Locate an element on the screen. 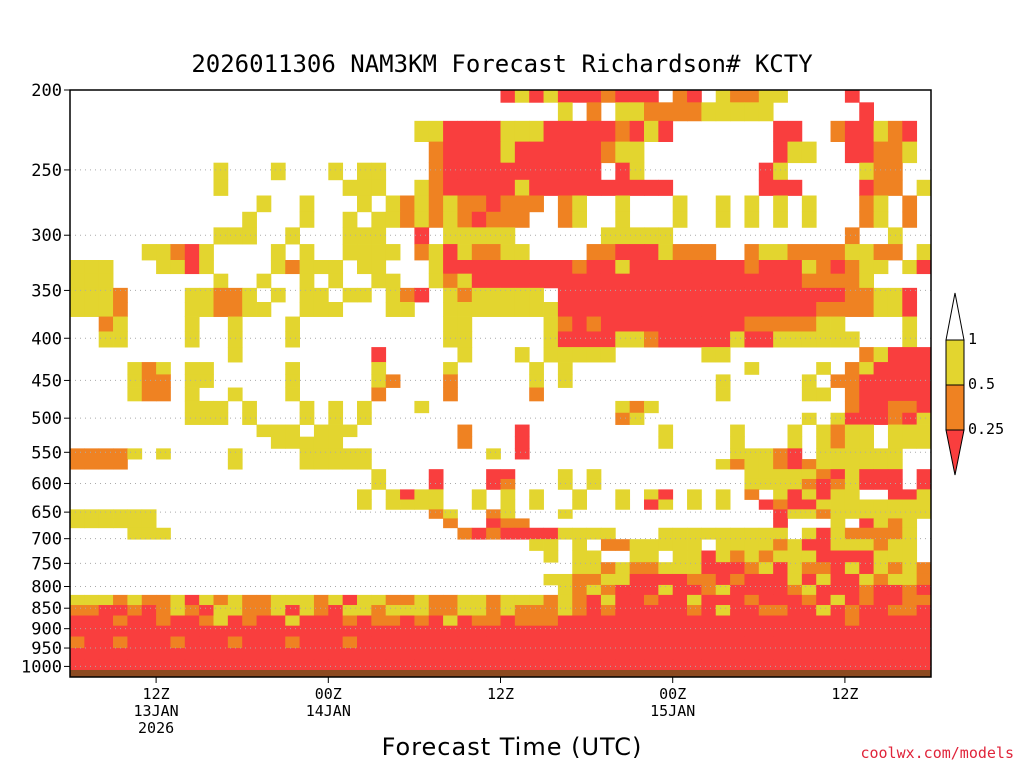 This screenshot has width=1024, height=768. y-tick-label: 200 is located at coordinates (46, 91).